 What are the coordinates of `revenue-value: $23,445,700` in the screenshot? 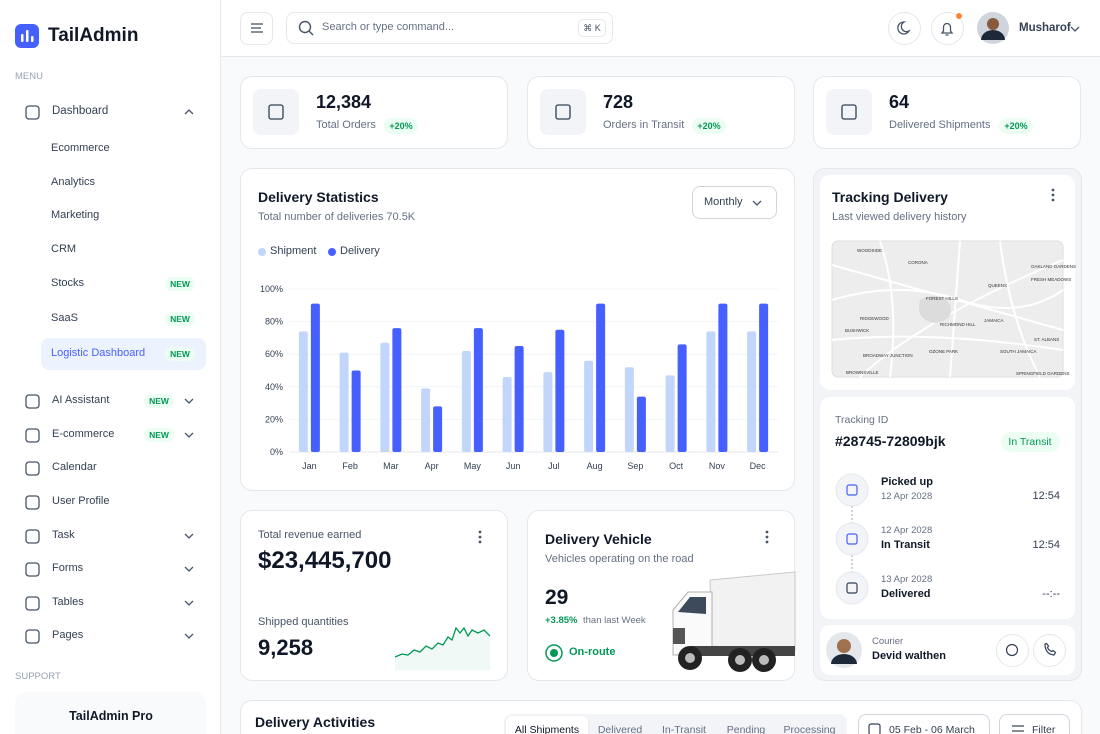 It's located at (325, 560).